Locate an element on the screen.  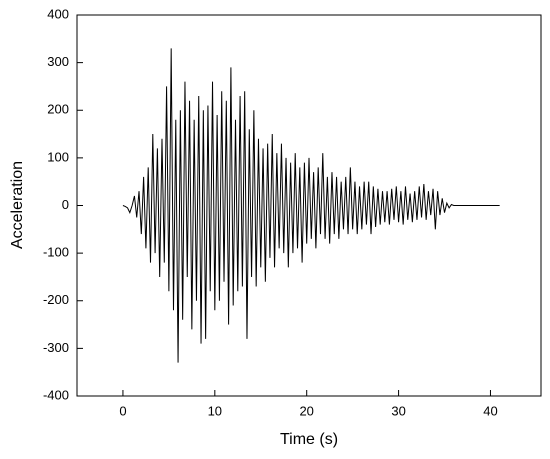
y-axis-title: Acceleration is located at coordinates (17, 205).